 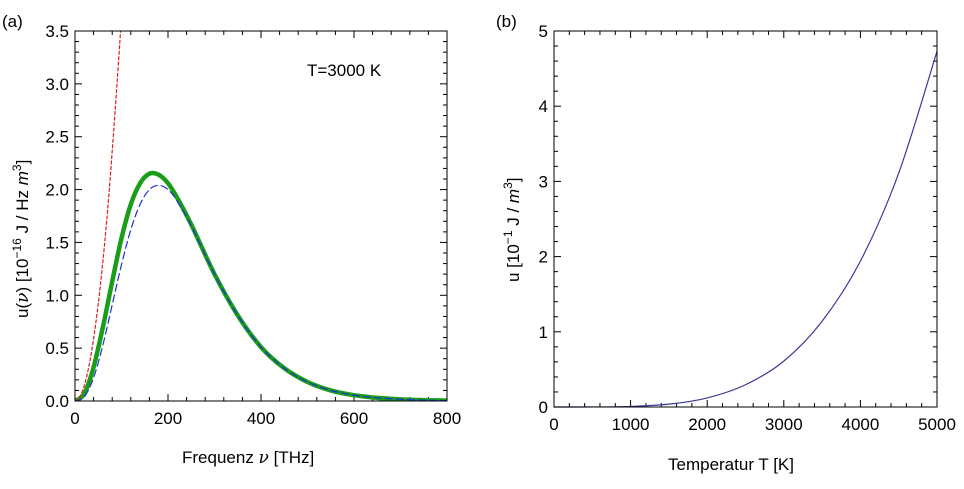 What do you see at coordinates (57, 348) in the screenshot?
I see `a-y-tick-label: 0.5` at bounding box center [57, 348].